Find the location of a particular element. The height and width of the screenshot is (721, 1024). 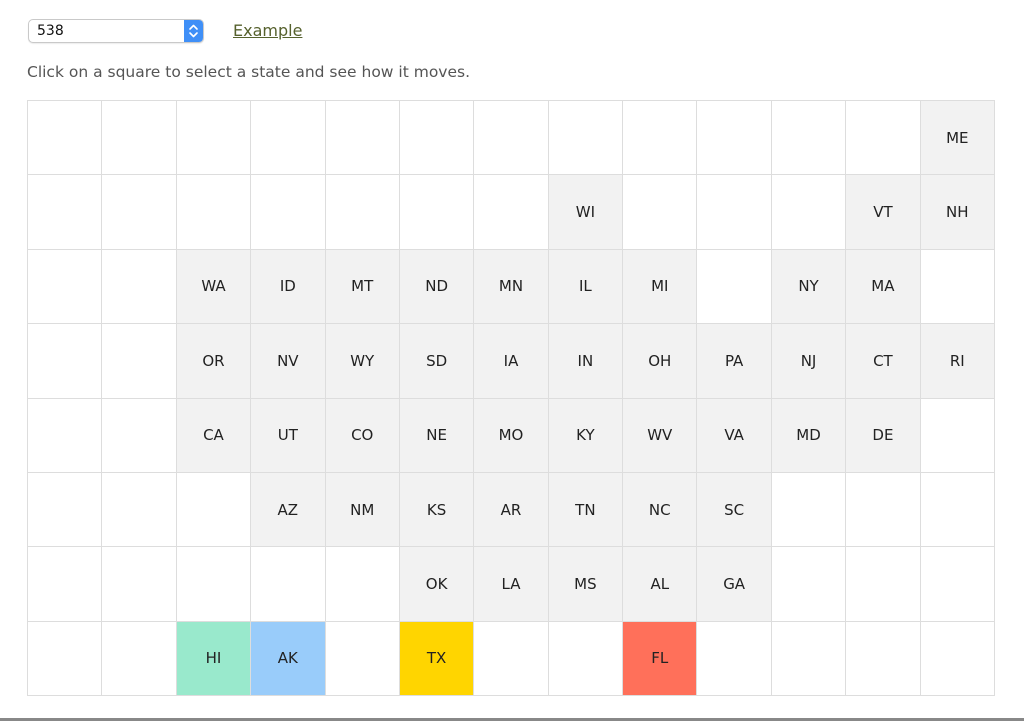

state-tile-nj: NJ is located at coordinates (809, 361).